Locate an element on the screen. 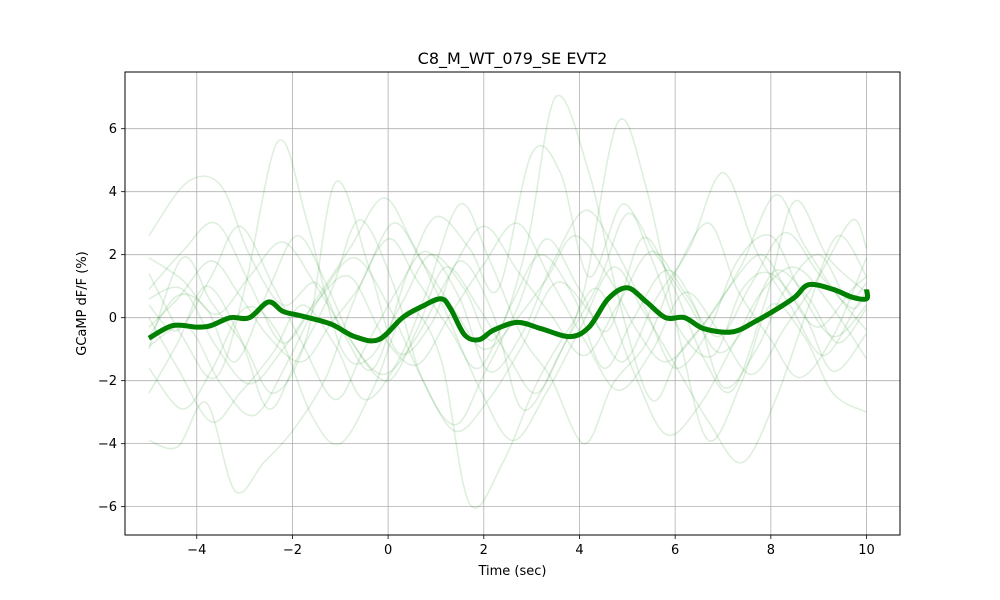 This screenshot has height=600, width=1000. x-tick-label: 4 is located at coordinates (579, 550).